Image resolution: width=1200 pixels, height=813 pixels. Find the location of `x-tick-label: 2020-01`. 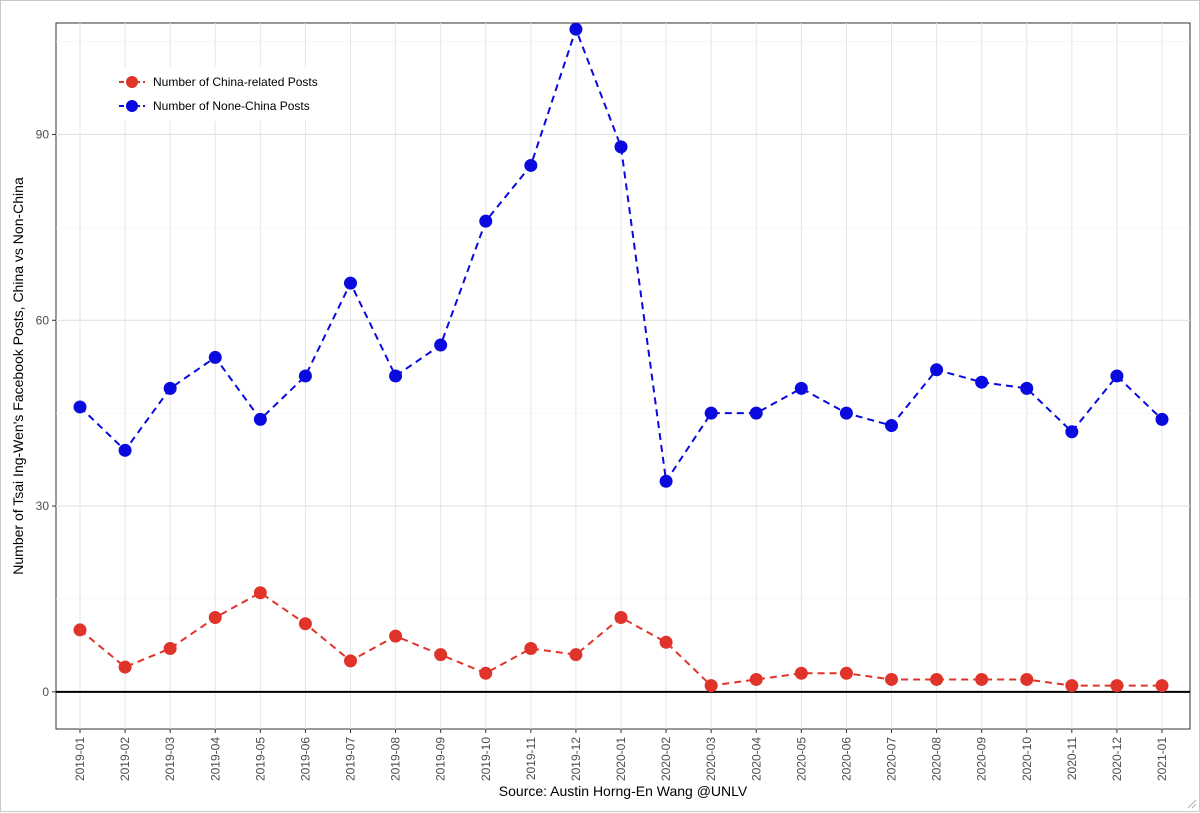

x-tick-label: 2020-01 is located at coordinates (621, 759).